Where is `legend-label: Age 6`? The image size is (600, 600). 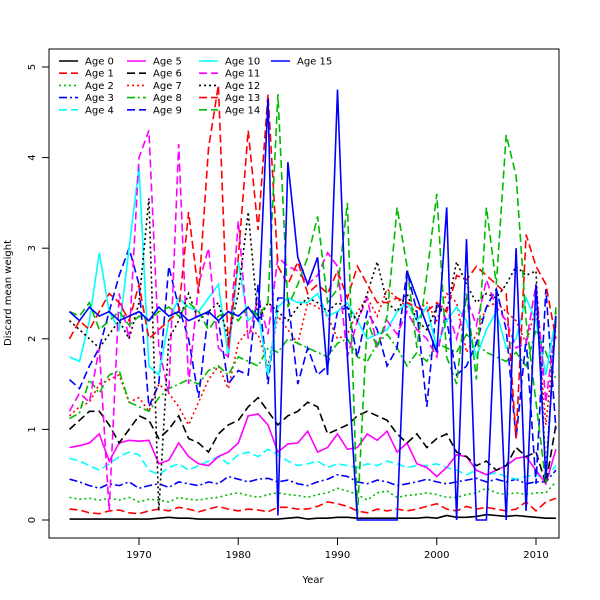 legend-label: Age 6 is located at coordinates (167, 74).